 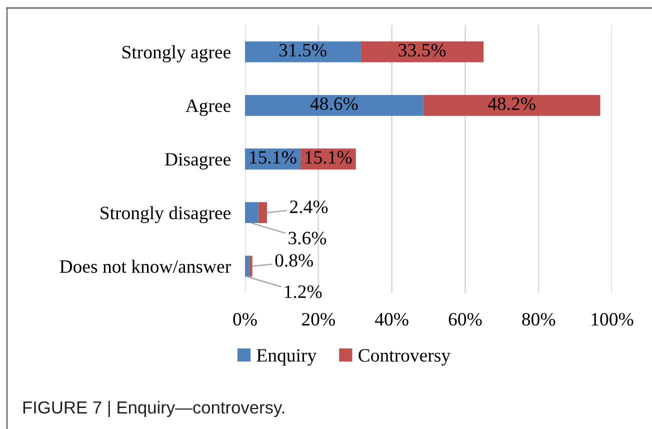 I want to click on x-tick-label: 40%, so click(x=391, y=319).